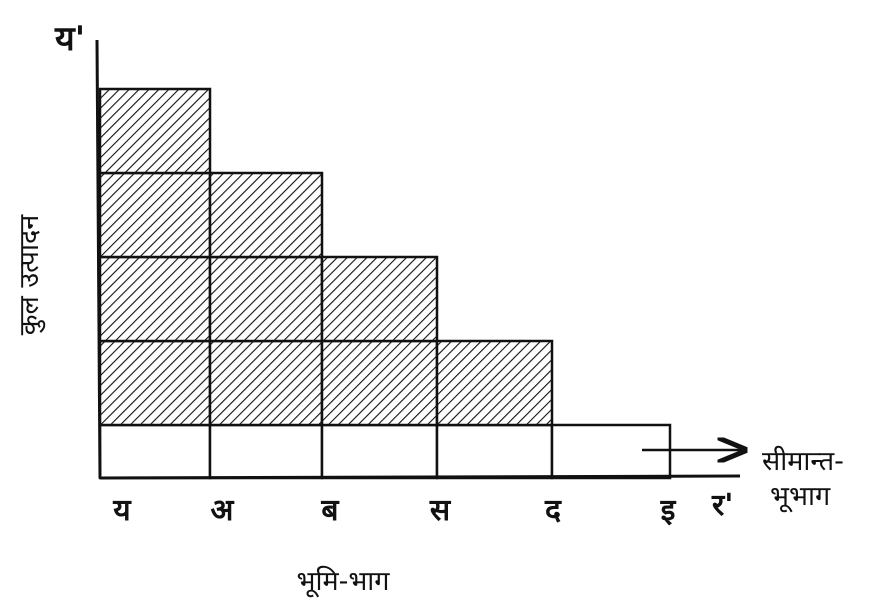  What do you see at coordinates (722, 505) in the screenshot?
I see `x-axis-end-symbol: र'` at bounding box center [722, 505].